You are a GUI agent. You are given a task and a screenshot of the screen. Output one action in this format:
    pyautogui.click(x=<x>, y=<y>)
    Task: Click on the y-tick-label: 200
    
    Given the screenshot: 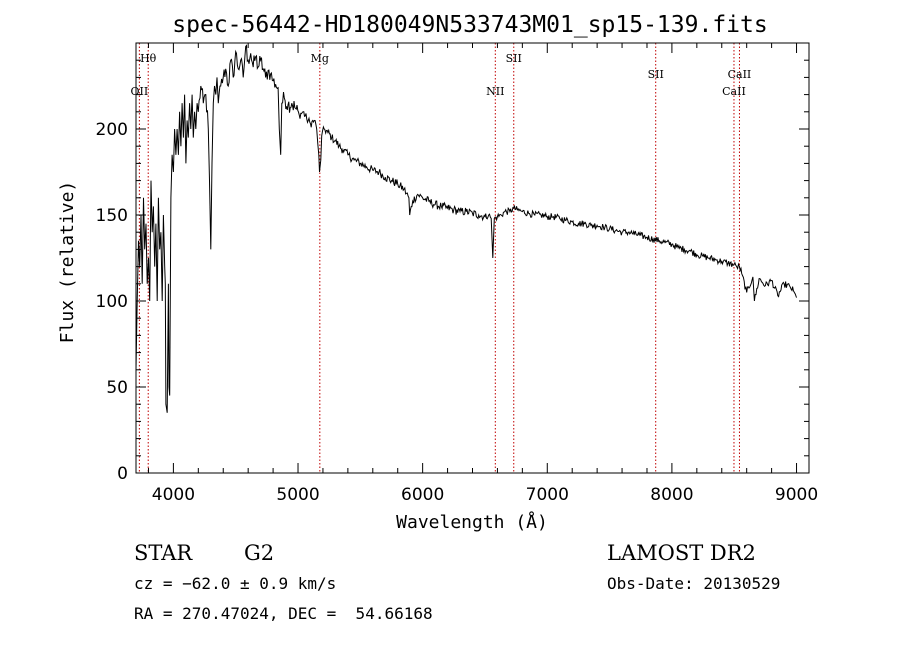 What is the action you would take?
    pyautogui.click(x=112, y=130)
    